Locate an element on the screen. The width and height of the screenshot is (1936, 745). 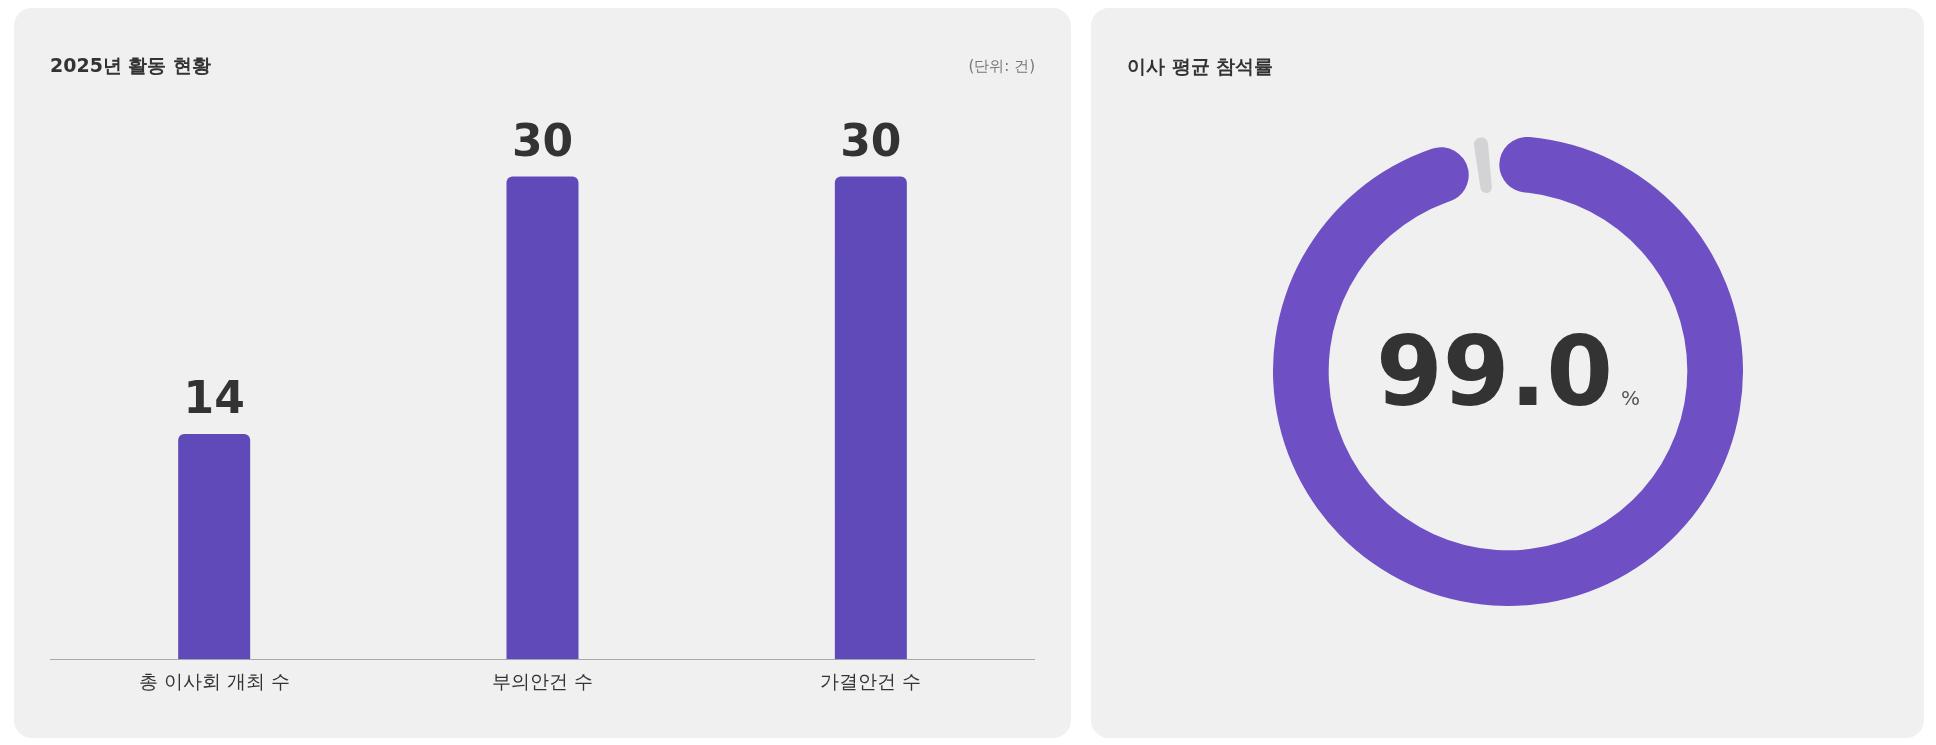
data-label: 14 is located at coordinates (214, 398).